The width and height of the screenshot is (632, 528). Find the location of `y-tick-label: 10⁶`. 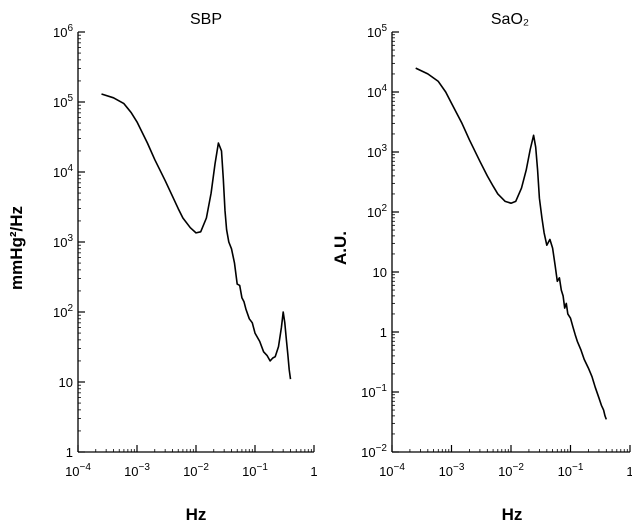

y-tick-label: 10⁶ is located at coordinates (63, 31).